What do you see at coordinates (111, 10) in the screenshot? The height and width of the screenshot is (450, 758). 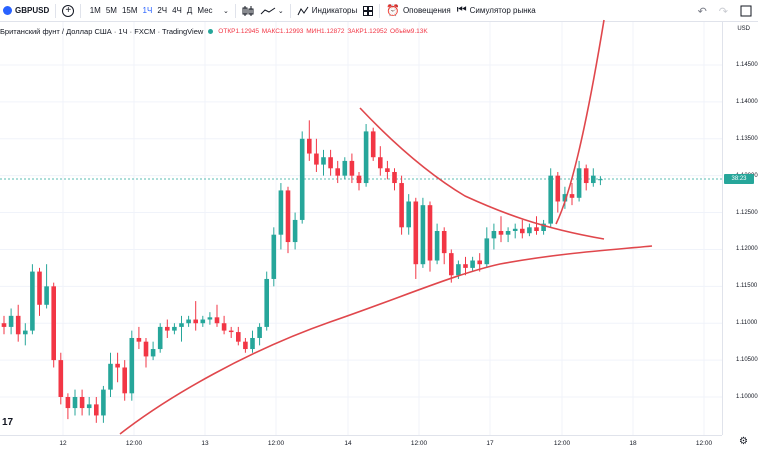 I see `timeframe-1: 5М` at bounding box center [111, 10].